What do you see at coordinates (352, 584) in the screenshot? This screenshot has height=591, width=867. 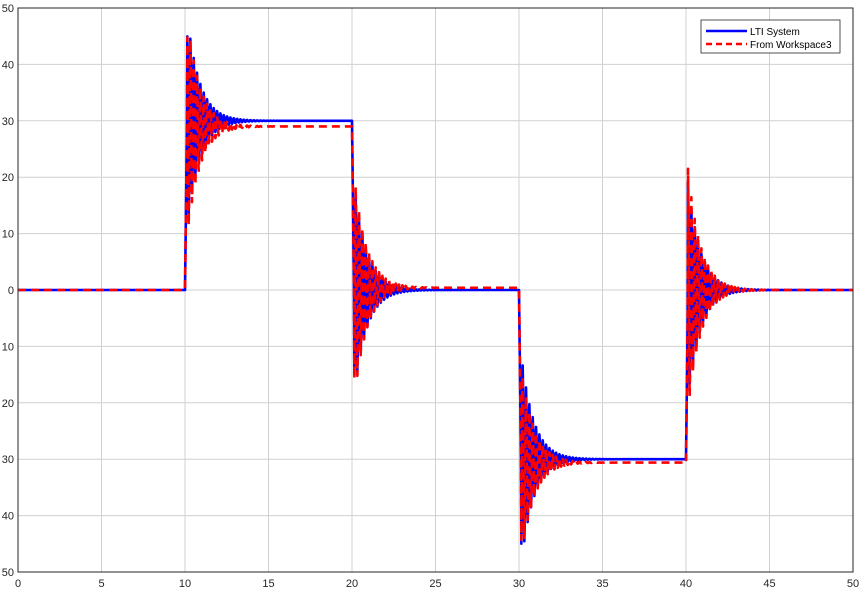 I see `x-tick-label: 20` at bounding box center [352, 584].